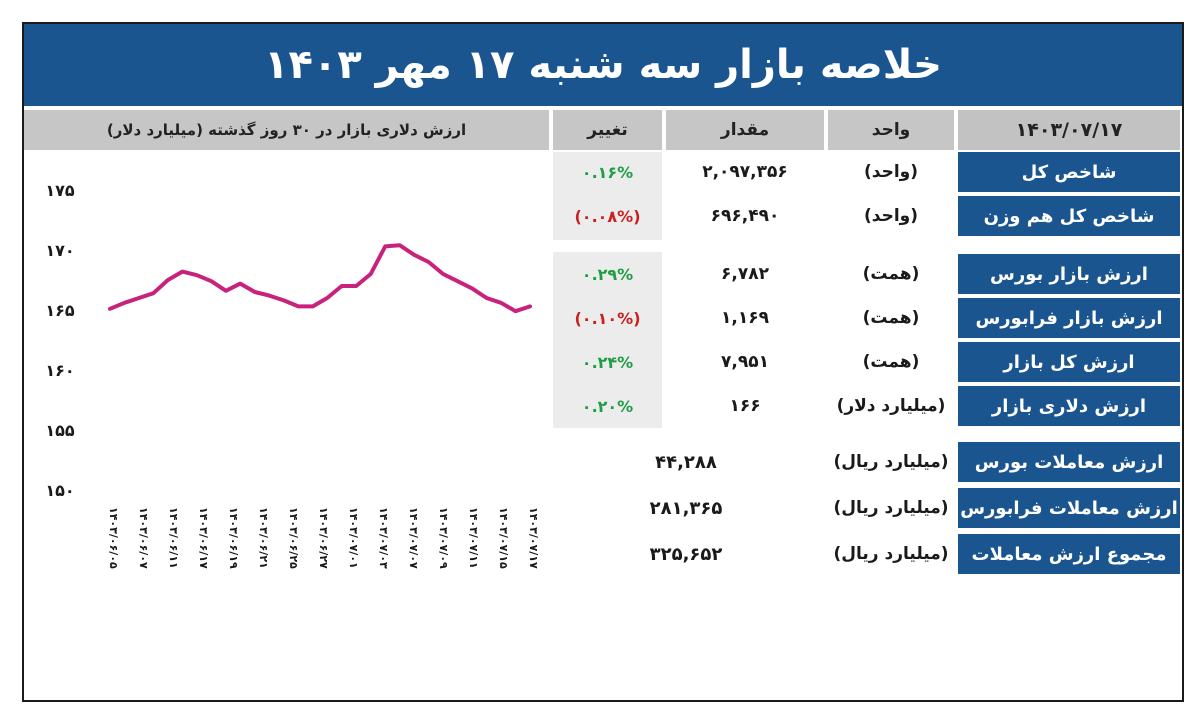 The width and height of the screenshot is (1200, 728). Describe the element at coordinates (1069, 508) in the screenshot. I see `trade-row-label: ارزش معاملات فرابورس` at that location.